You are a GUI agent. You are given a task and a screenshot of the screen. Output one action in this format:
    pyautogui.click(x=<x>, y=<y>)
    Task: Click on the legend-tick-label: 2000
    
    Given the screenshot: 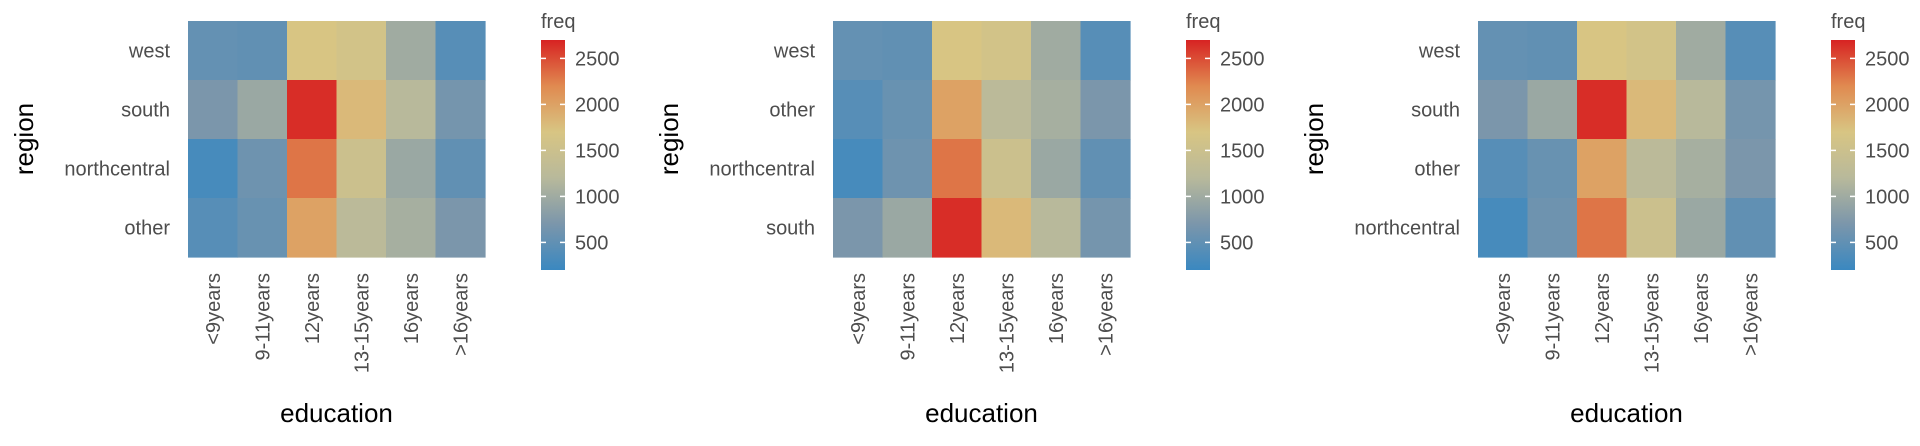 What is the action you would take?
    pyautogui.click(x=1242, y=105)
    